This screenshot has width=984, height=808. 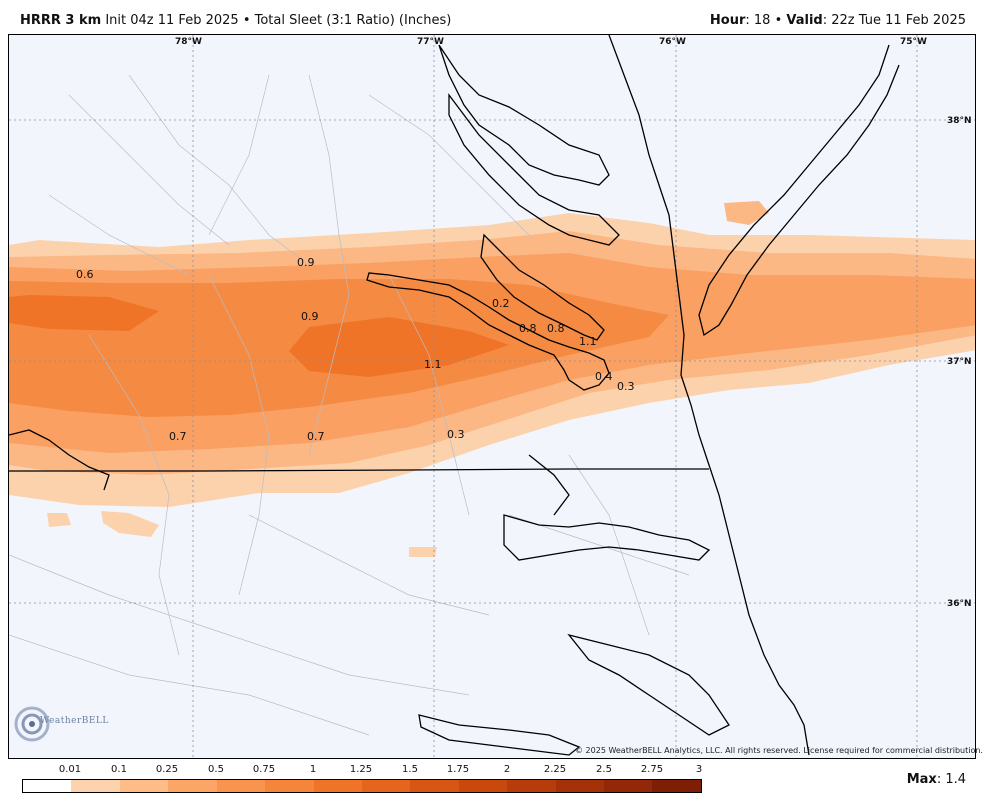 I want to click on legend-tick: 1.75, so click(x=458, y=769).